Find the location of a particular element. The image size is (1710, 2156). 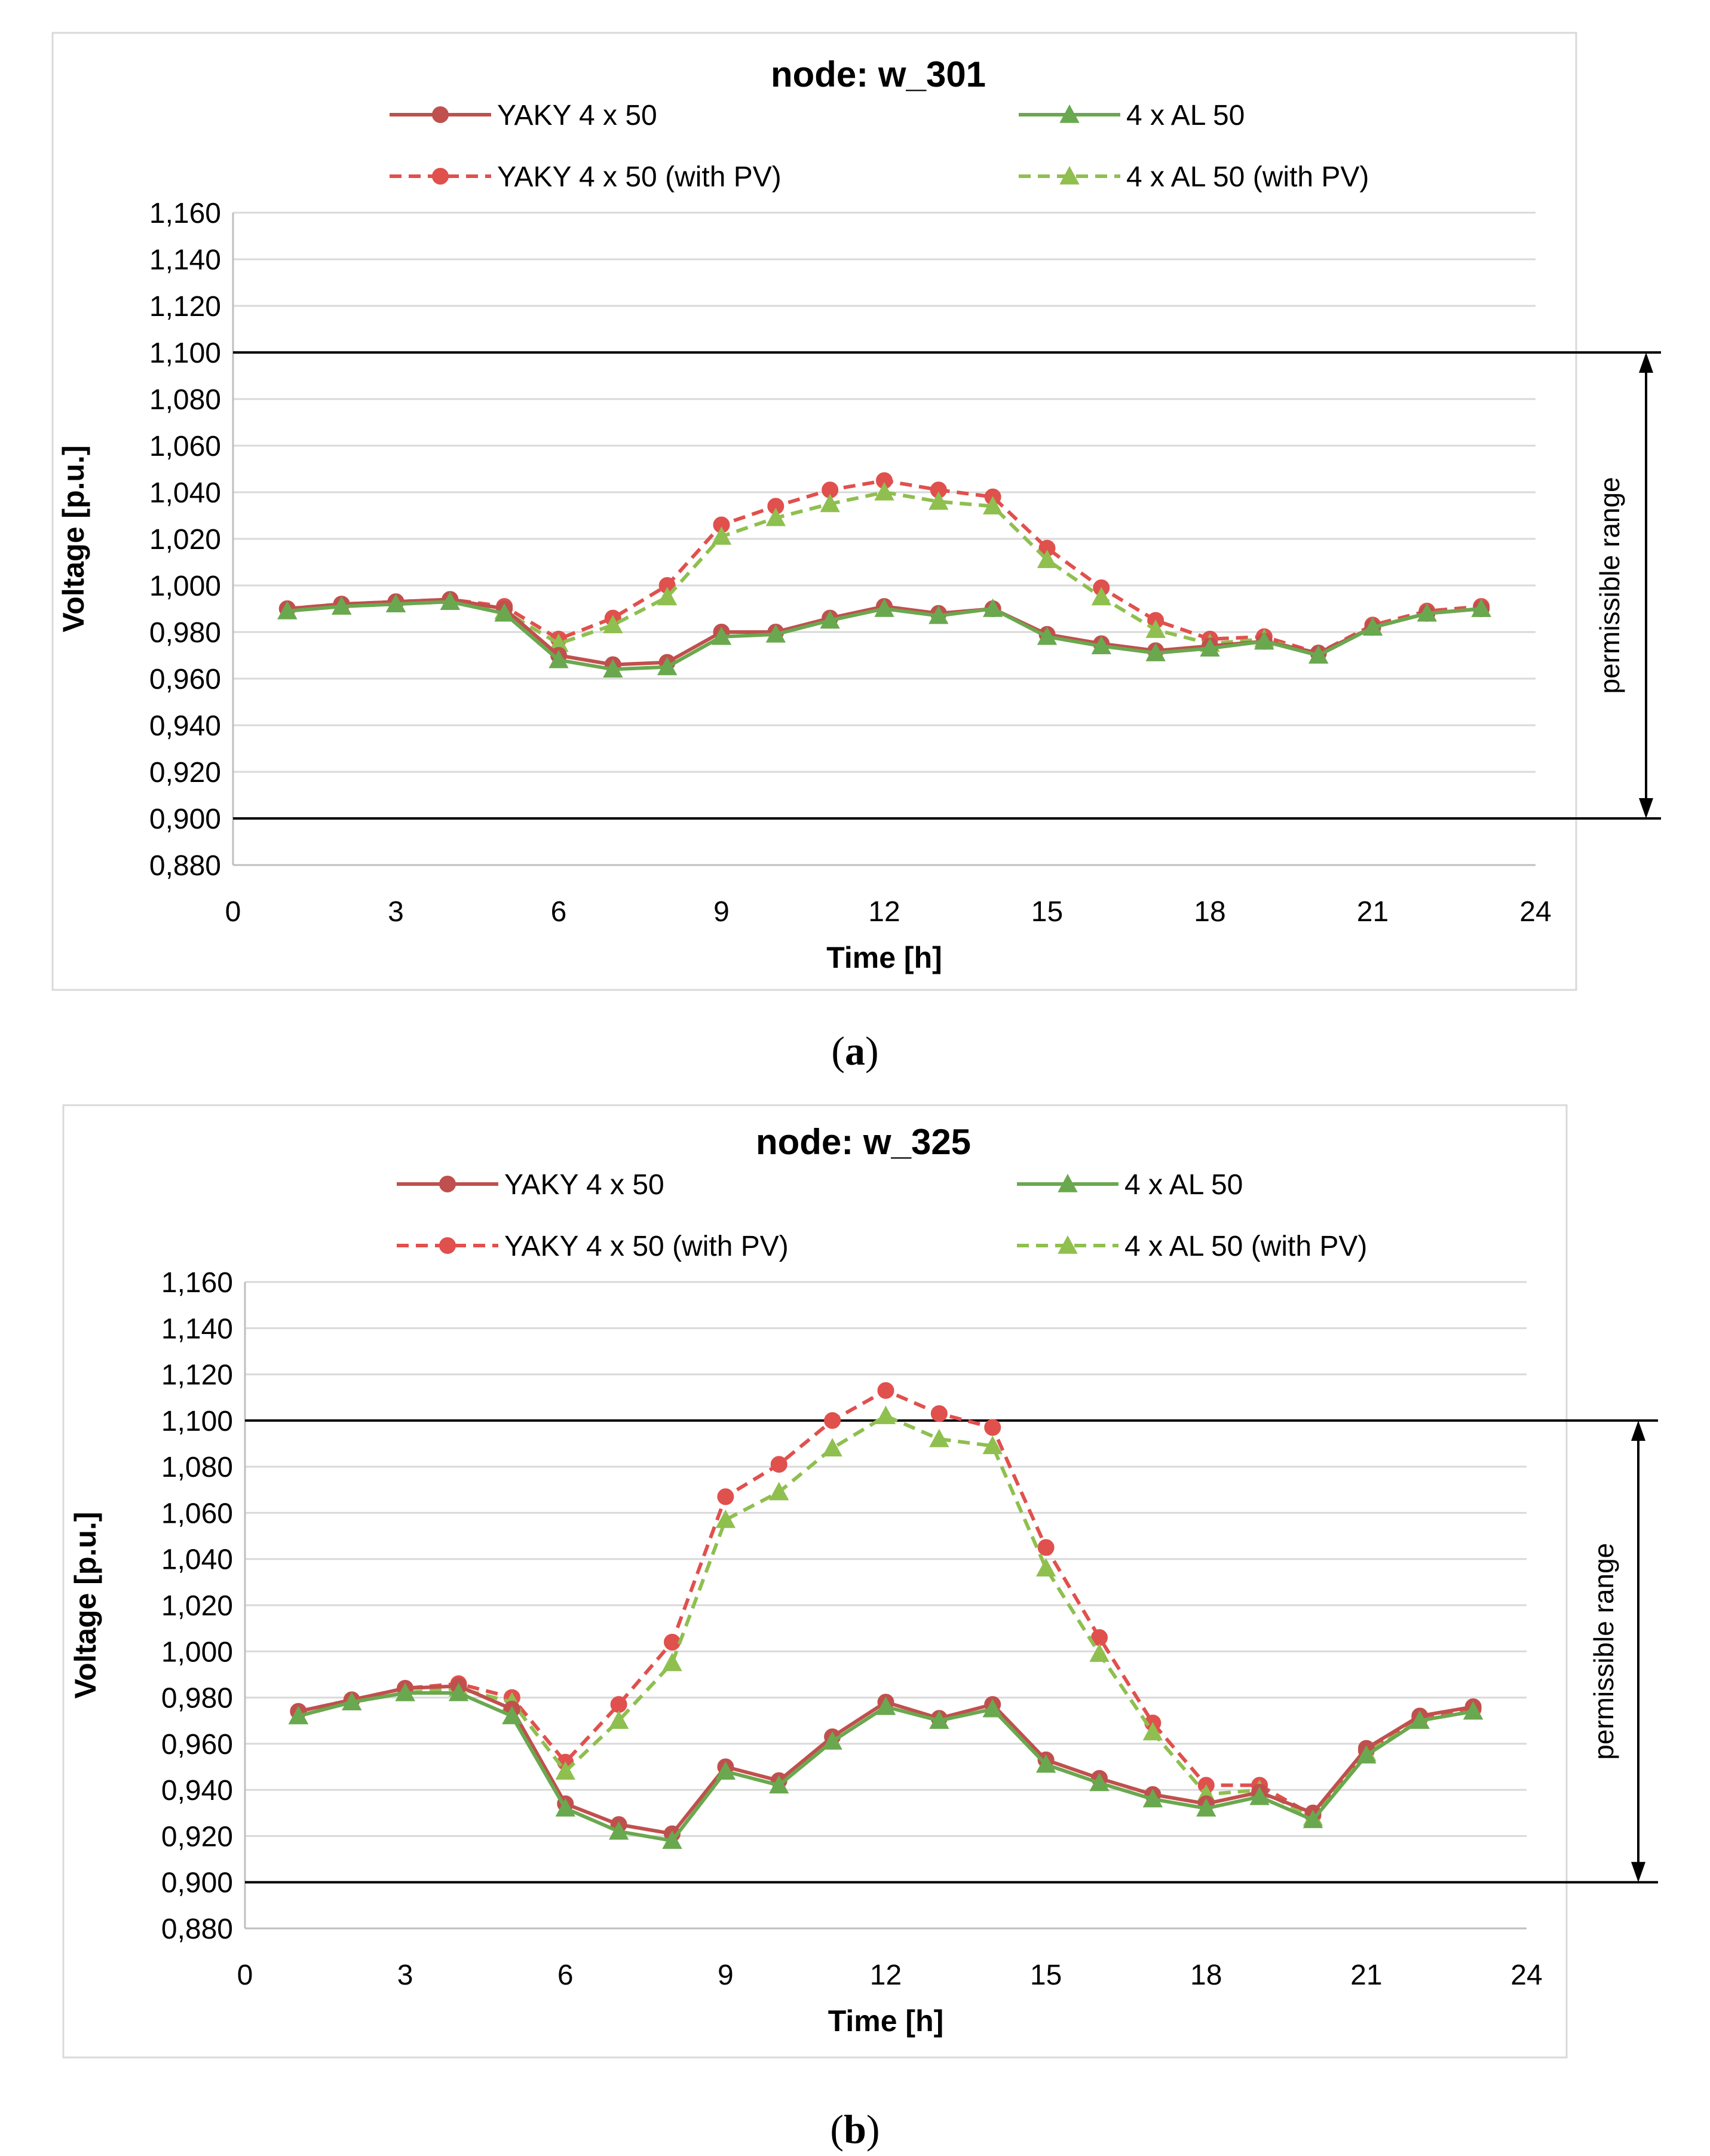

range-arrow-head-bottom is located at coordinates (1646, 808).